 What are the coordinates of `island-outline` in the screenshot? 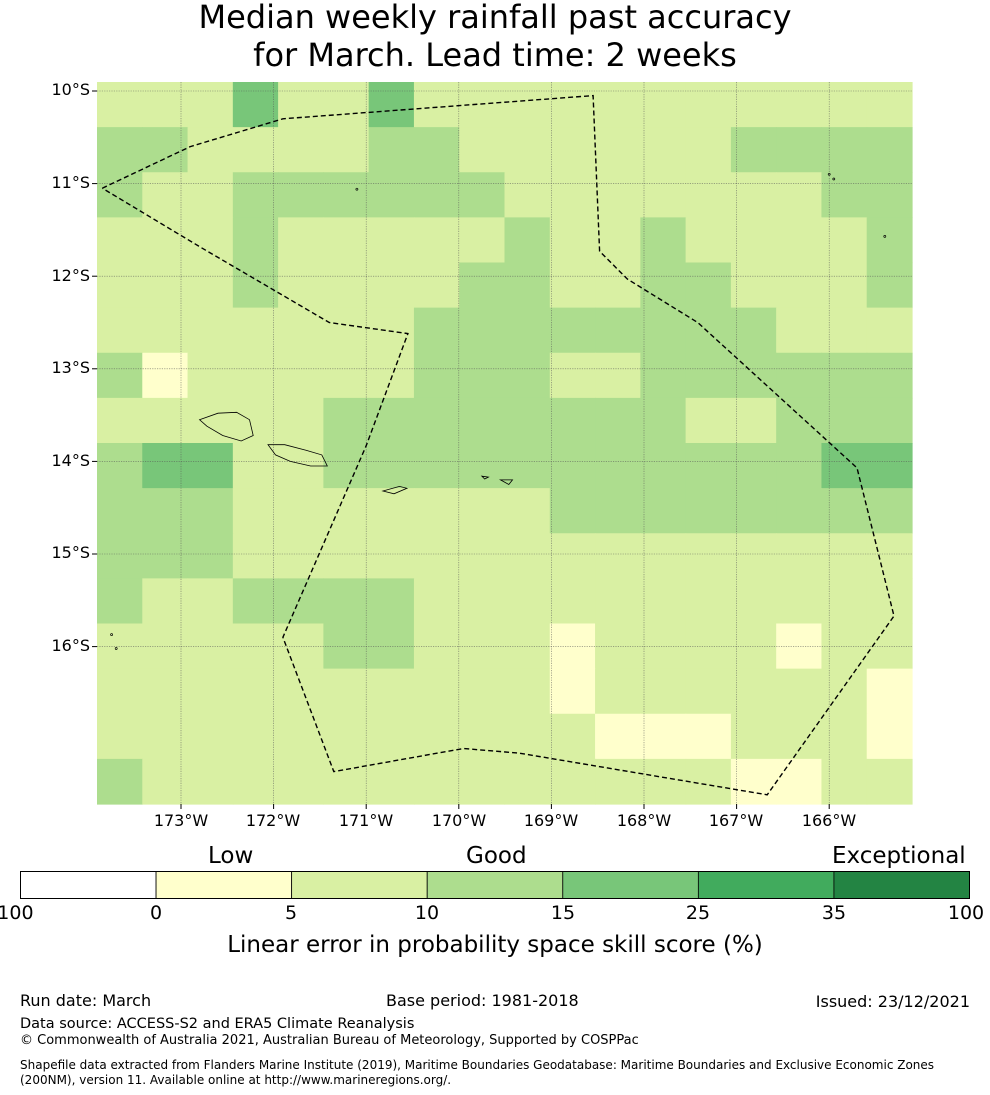 It's located at (395, 490).